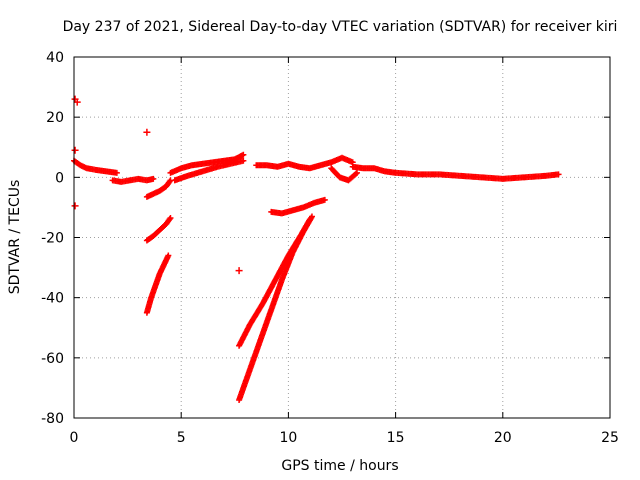 Image resolution: width=640 pixels, height=480 pixels. I want to click on y-tick-label: 40, so click(55, 58).